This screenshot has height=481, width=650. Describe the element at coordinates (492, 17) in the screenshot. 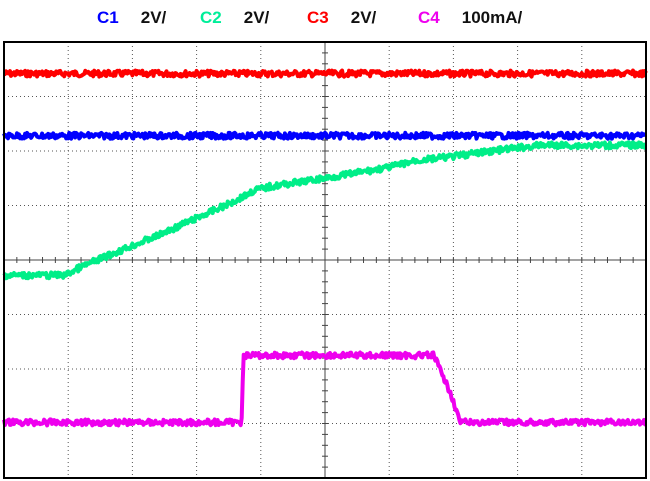

I see `legend-scale-c4: 100mA/` at that location.